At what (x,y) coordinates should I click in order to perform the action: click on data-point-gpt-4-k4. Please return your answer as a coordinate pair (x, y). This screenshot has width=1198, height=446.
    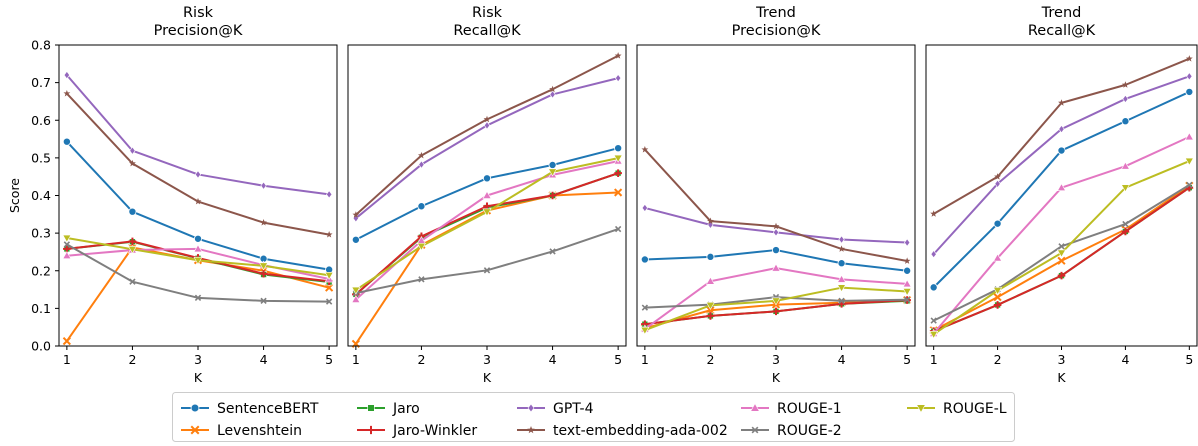
    Looking at the image, I should click on (263, 185).